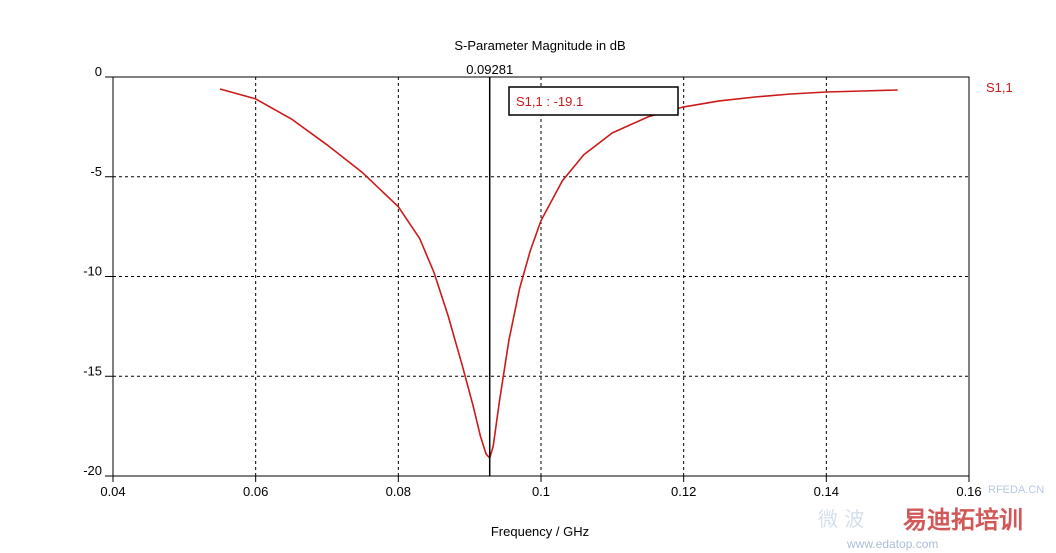  I want to click on y-axis-ticks: 0 -5 -10 -15 -20, so click(98, 271).